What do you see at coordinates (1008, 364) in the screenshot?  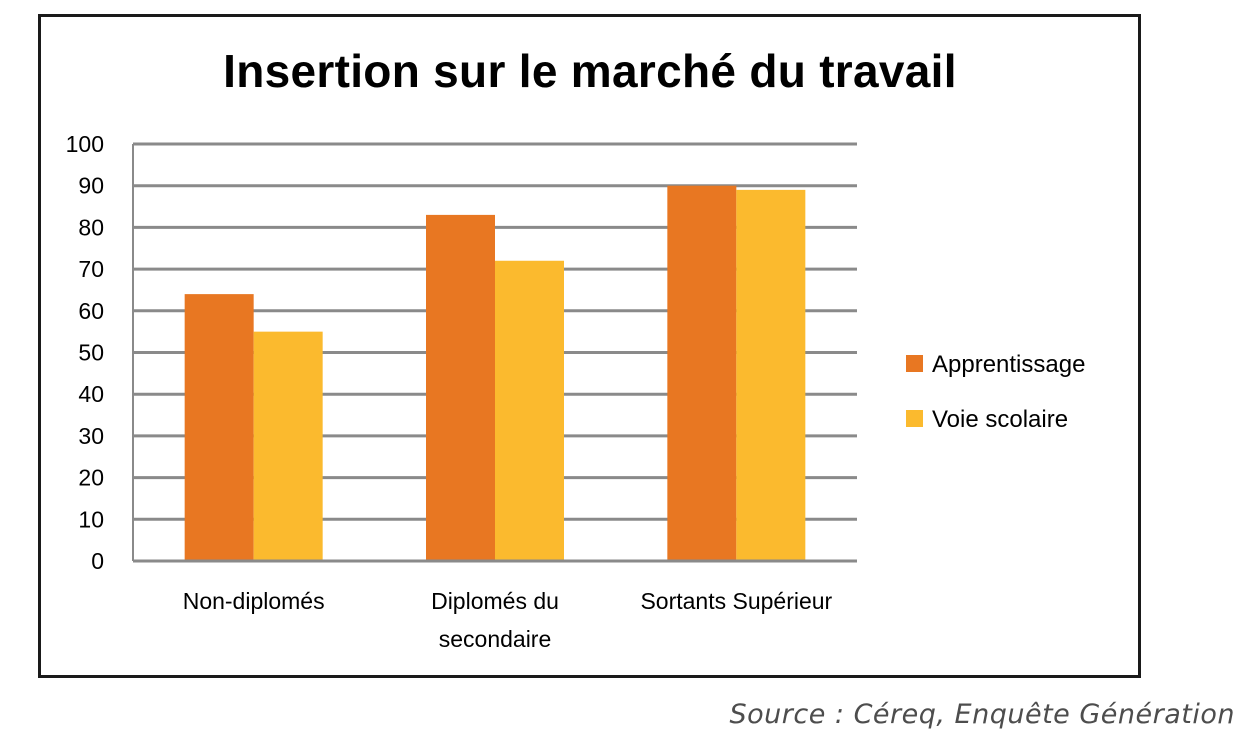 I see `legend-label: Apprentissage` at bounding box center [1008, 364].